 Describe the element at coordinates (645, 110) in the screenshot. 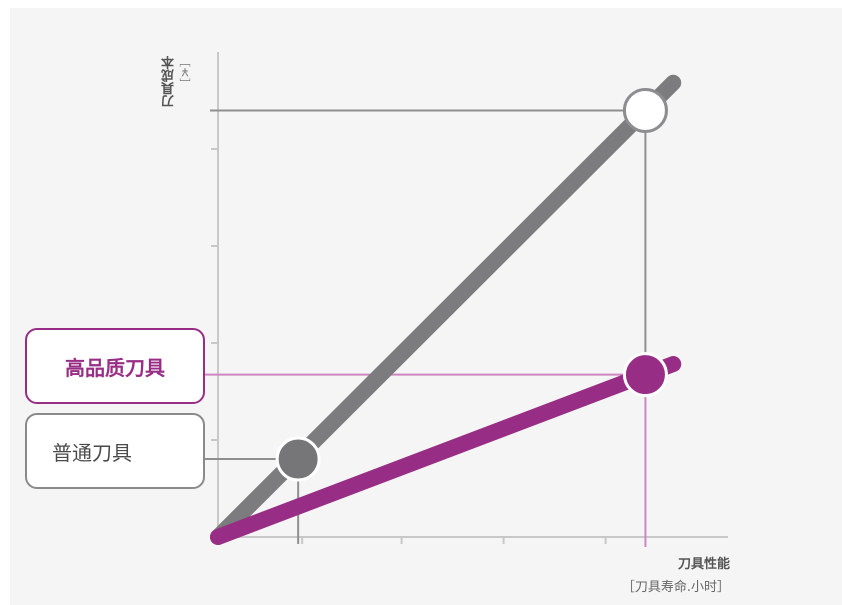

I see `marker-standard-top` at that location.